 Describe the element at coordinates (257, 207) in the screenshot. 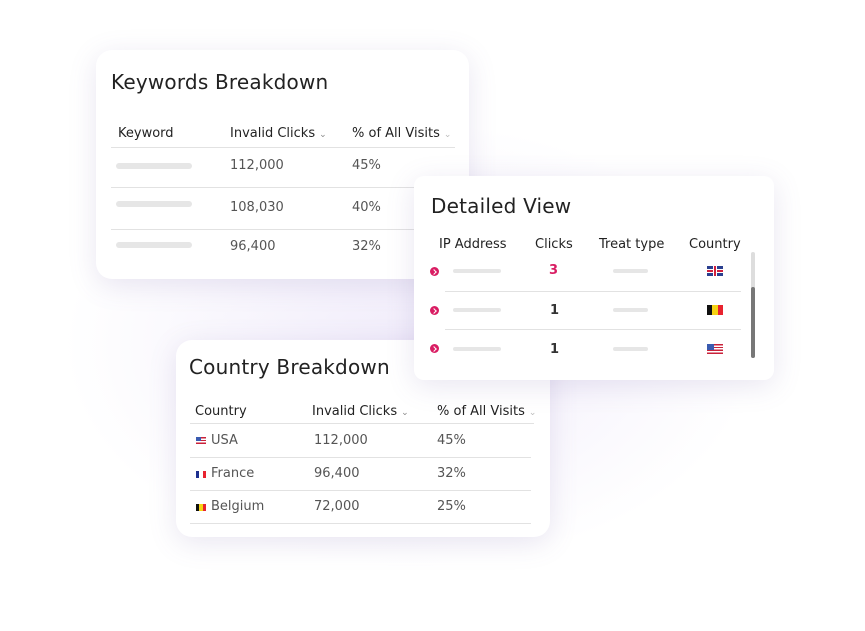

I see `clicks-cell: 108,030` at that location.